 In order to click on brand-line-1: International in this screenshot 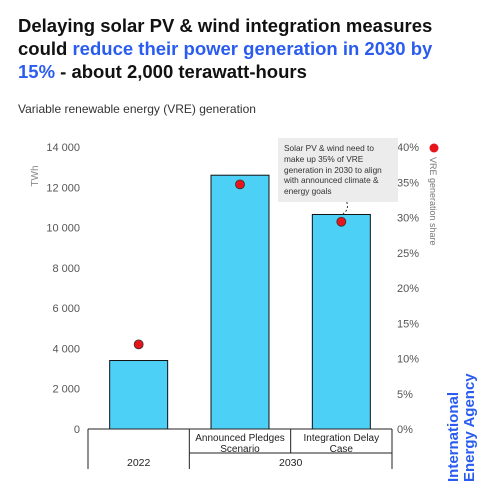, I will do `click(453, 436)`.